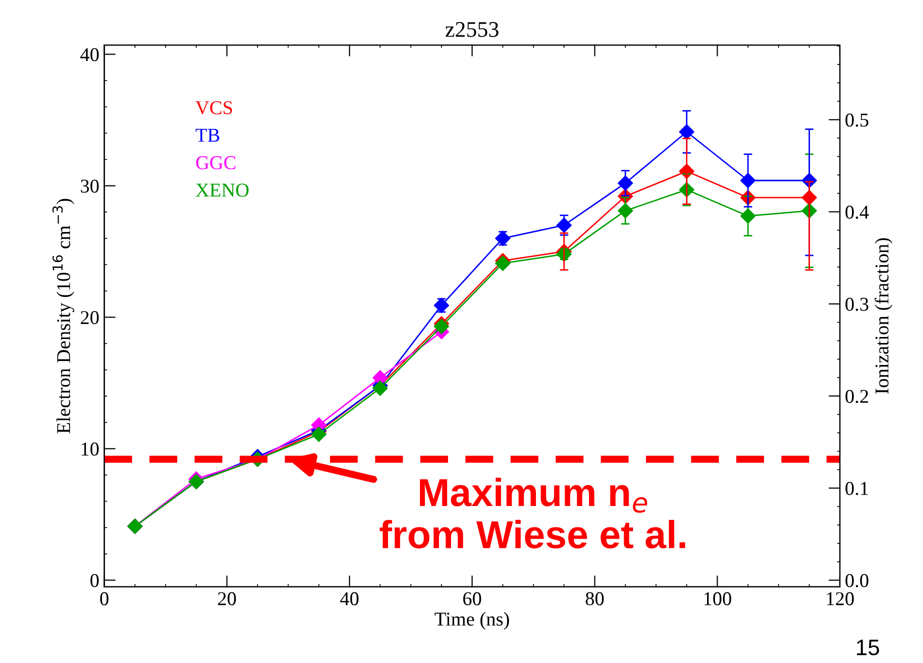  I want to click on y-tick-label: 30, so click(89, 186).